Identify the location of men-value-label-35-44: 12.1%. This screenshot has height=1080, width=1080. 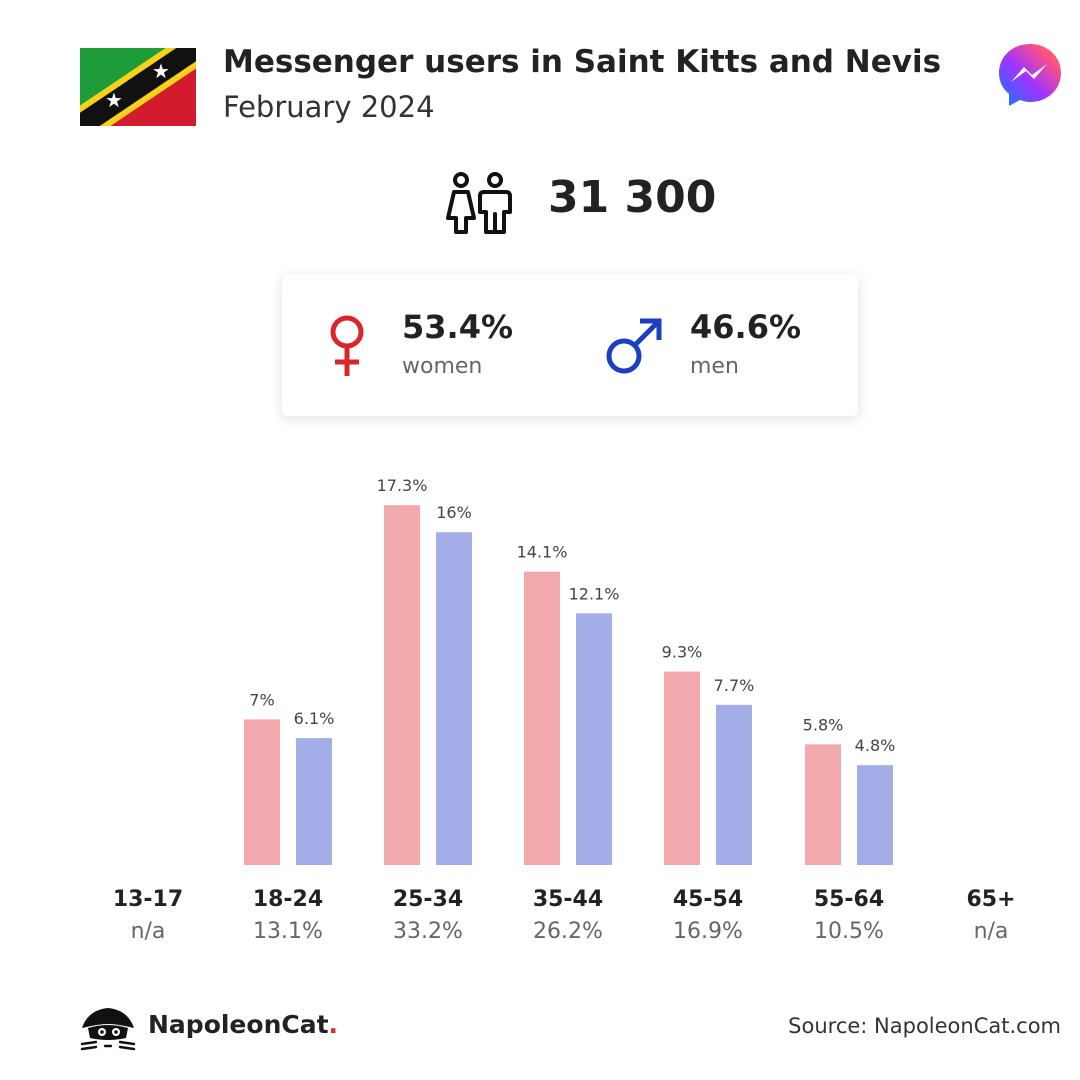
(594, 593).